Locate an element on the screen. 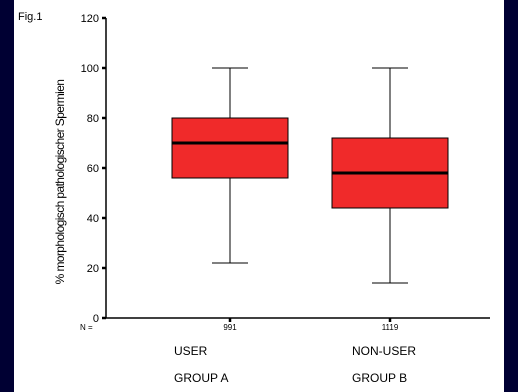  n-prefix: N = is located at coordinates (86, 327).